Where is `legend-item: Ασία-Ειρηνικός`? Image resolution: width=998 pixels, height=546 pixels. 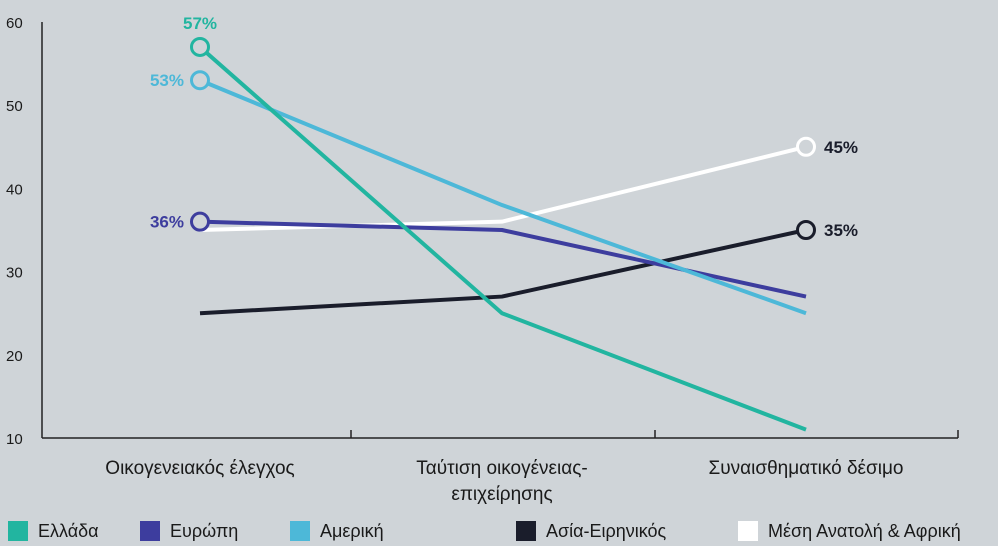
legend-item: Ασία-Ειρηνικός is located at coordinates (591, 531).